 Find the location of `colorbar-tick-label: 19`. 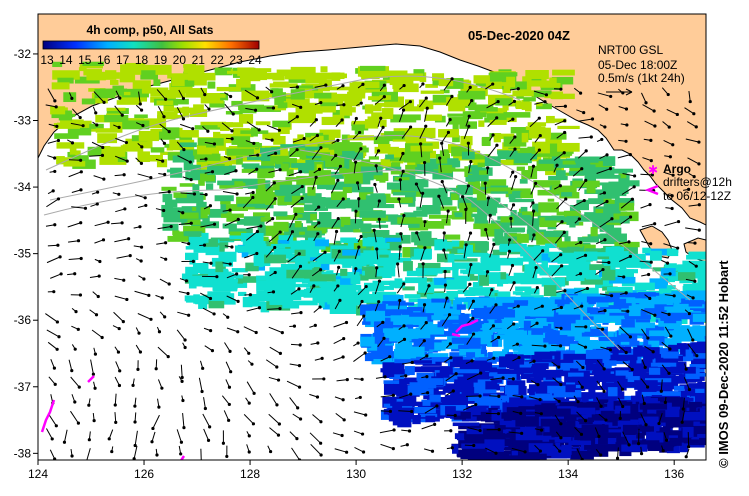

colorbar-tick-label: 19 is located at coordinates (161, 60).